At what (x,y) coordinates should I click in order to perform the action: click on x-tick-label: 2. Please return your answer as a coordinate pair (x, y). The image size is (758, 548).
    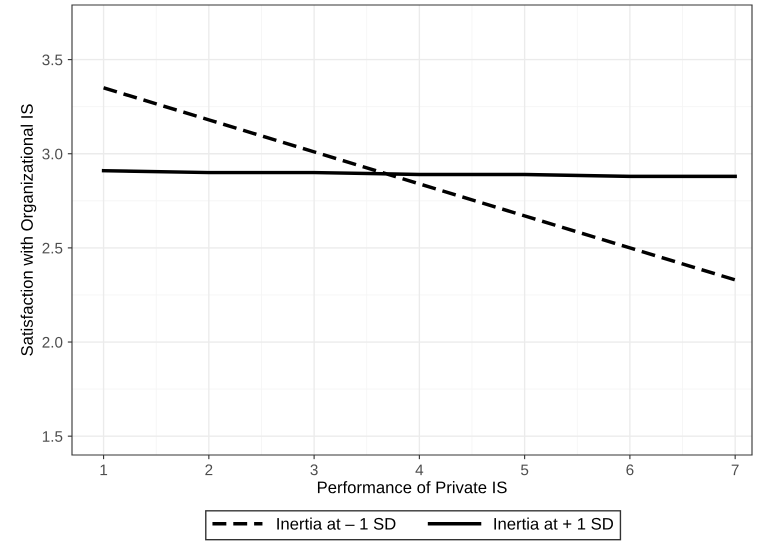
    Looking at the image, I should click on (208, 470).